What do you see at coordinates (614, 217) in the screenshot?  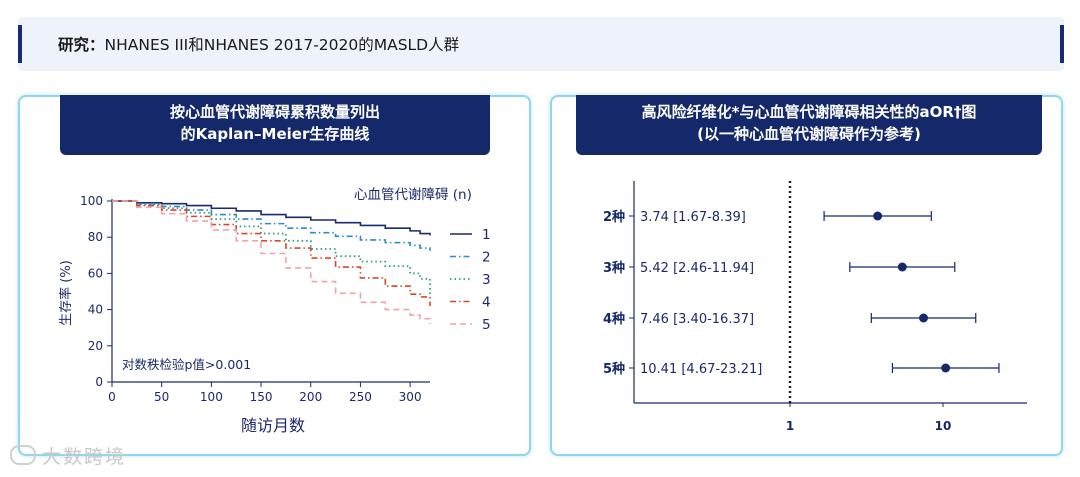 I see `forest-row-label: 2种` at bounding box center [614, 217].